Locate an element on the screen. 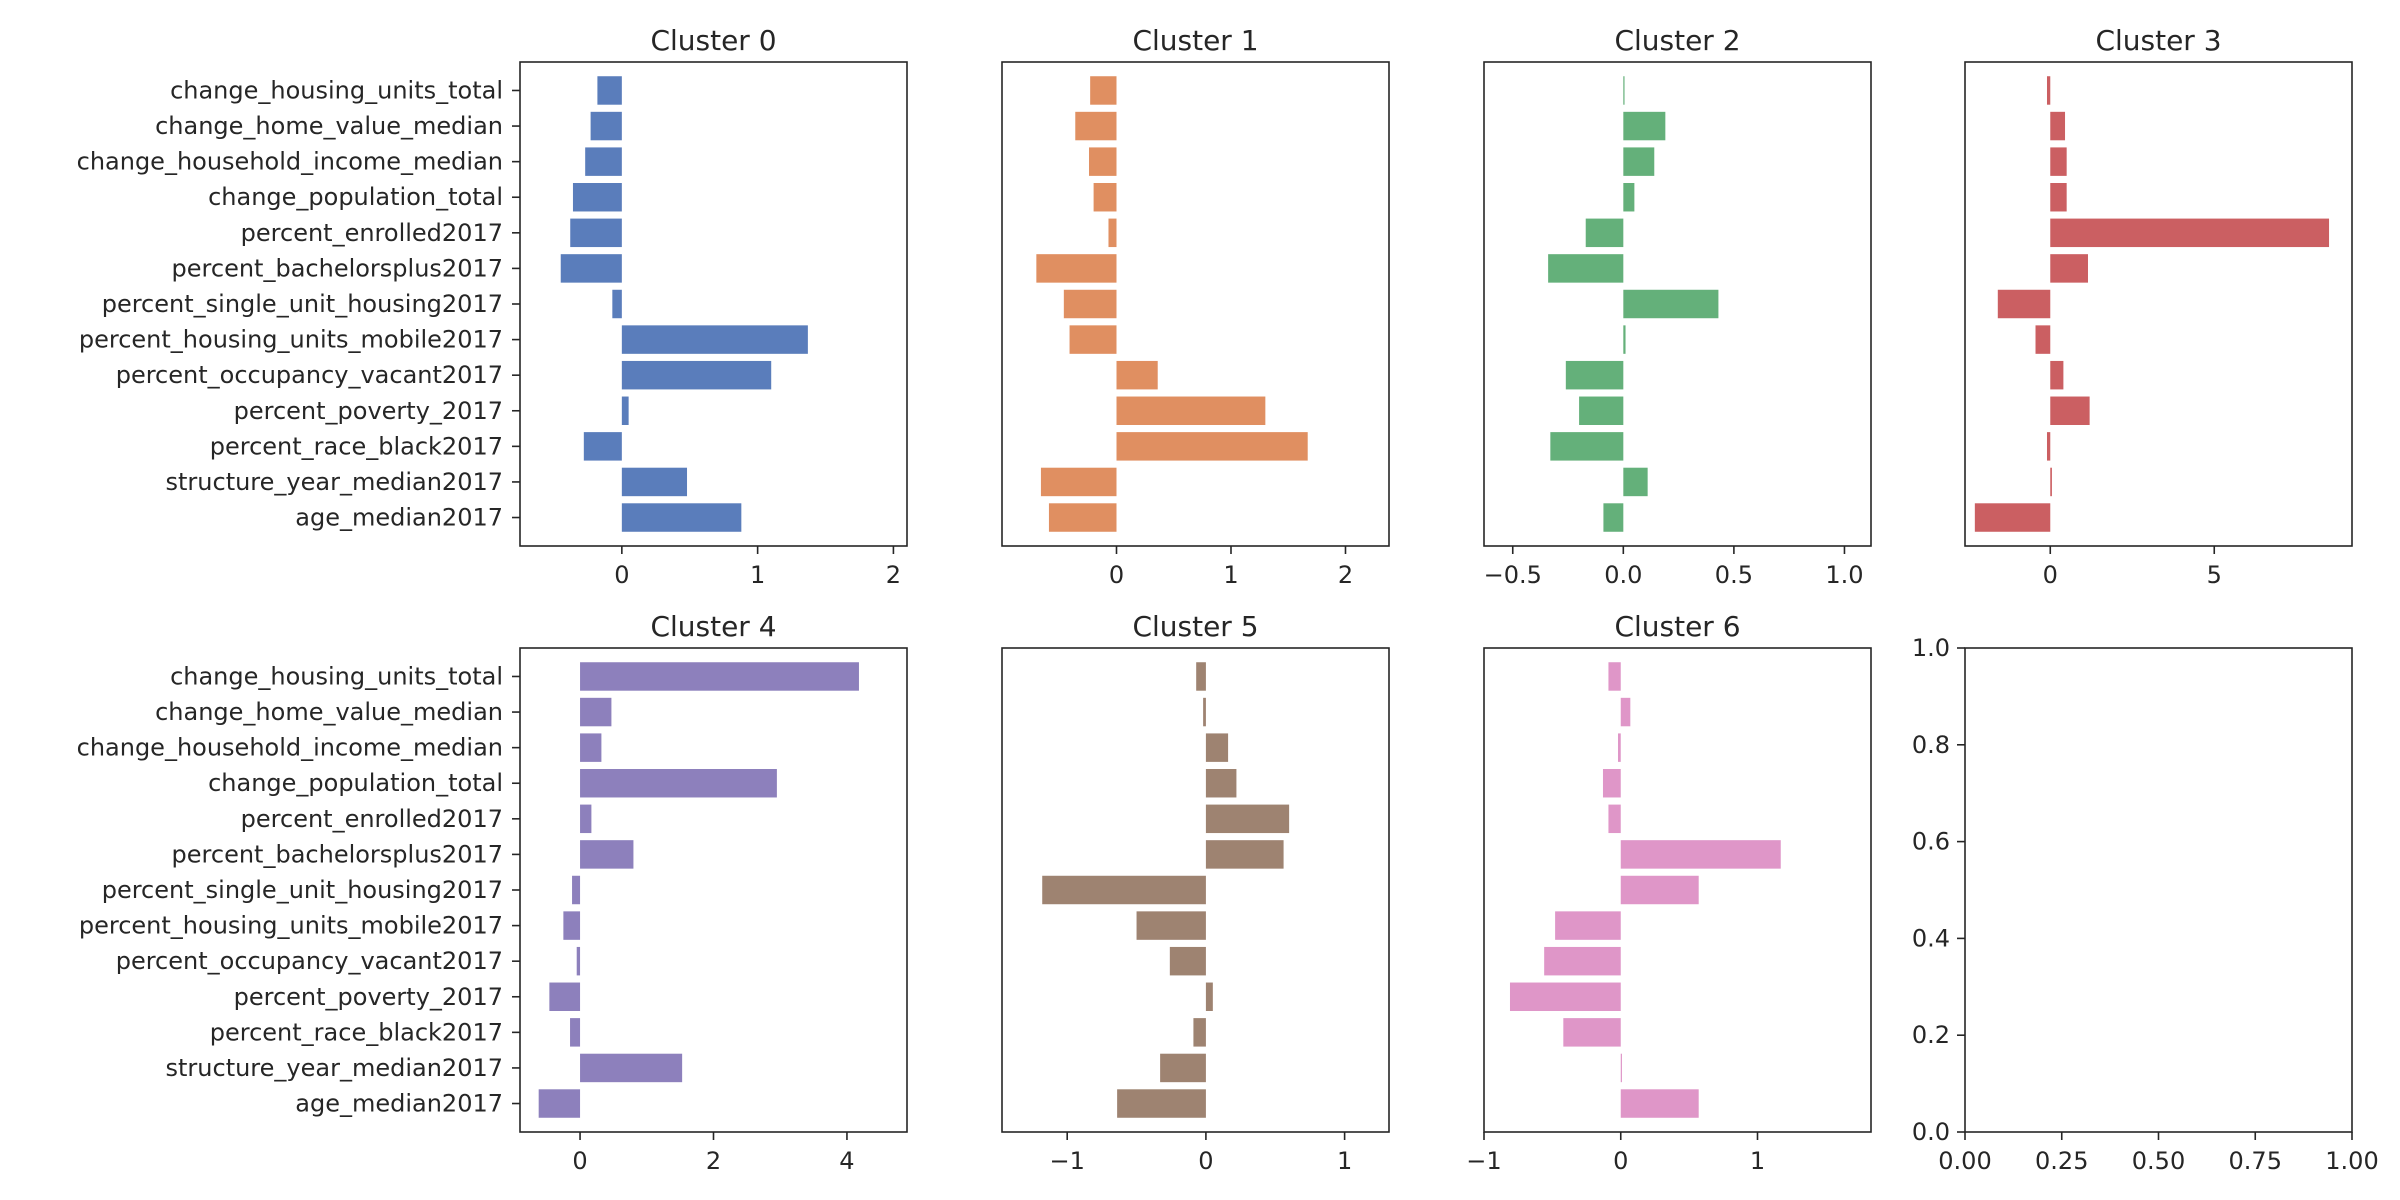  category-label: change_housing_units_total is located at coordinates (336, 90).